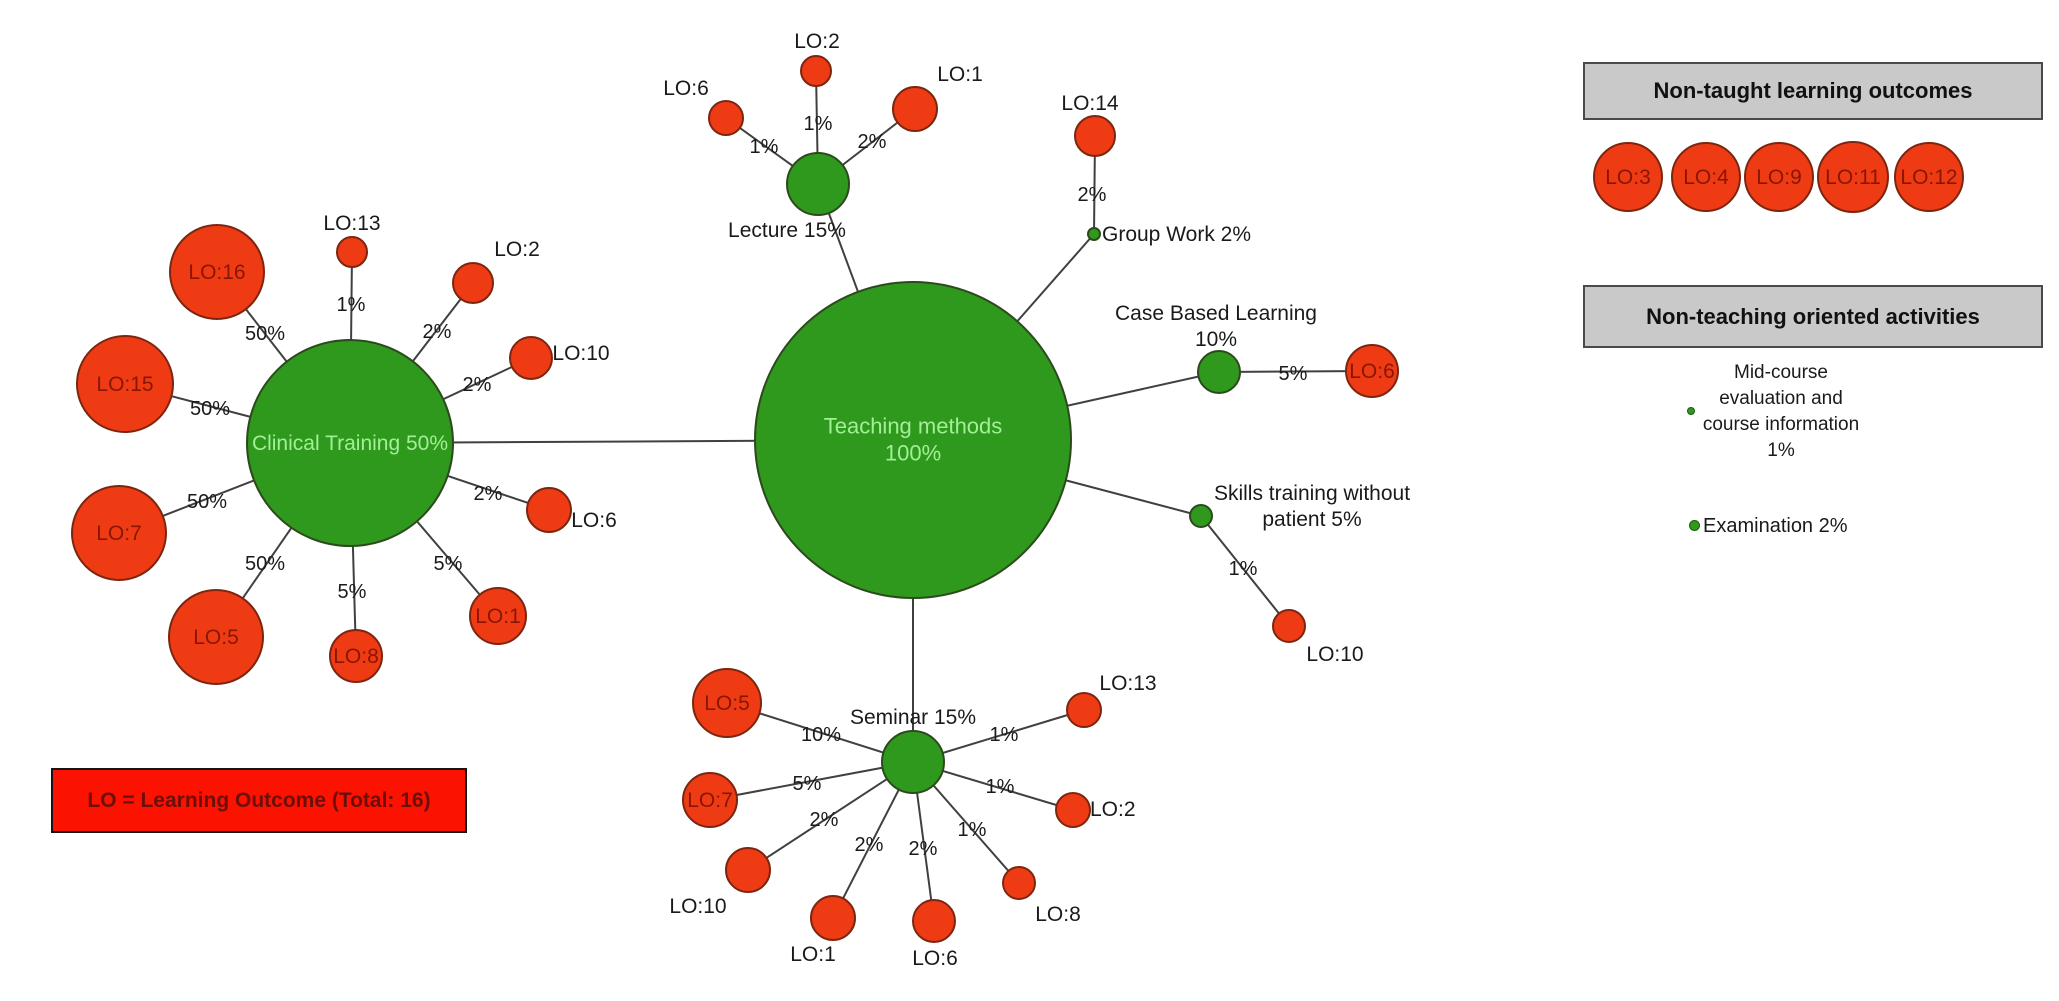 This screenshot has width=2059, height=1001. What do you see at coordinates (821, 735) in the screenshot?
I see `edge-label-seminar-se5: 10%` at bounding box center [821, 735].